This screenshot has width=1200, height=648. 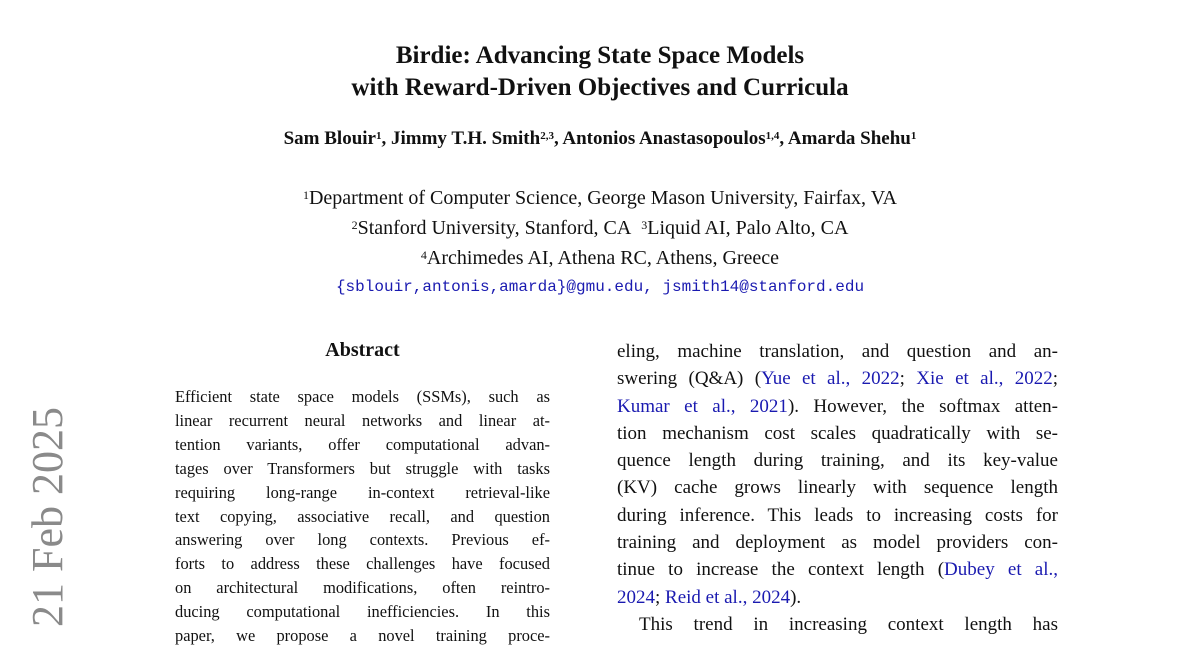 I want to click on body-text: tinue to increase the context length (, so click(x=781, y=570).